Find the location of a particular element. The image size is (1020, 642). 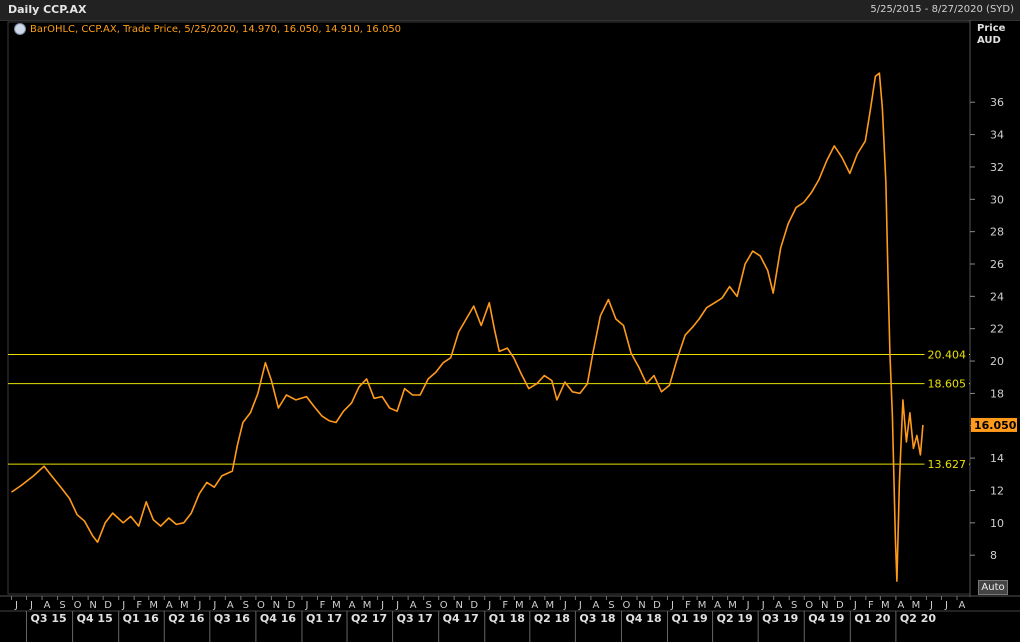

x-quarter-label: Q1 19 is located at coordinates (690, 618).